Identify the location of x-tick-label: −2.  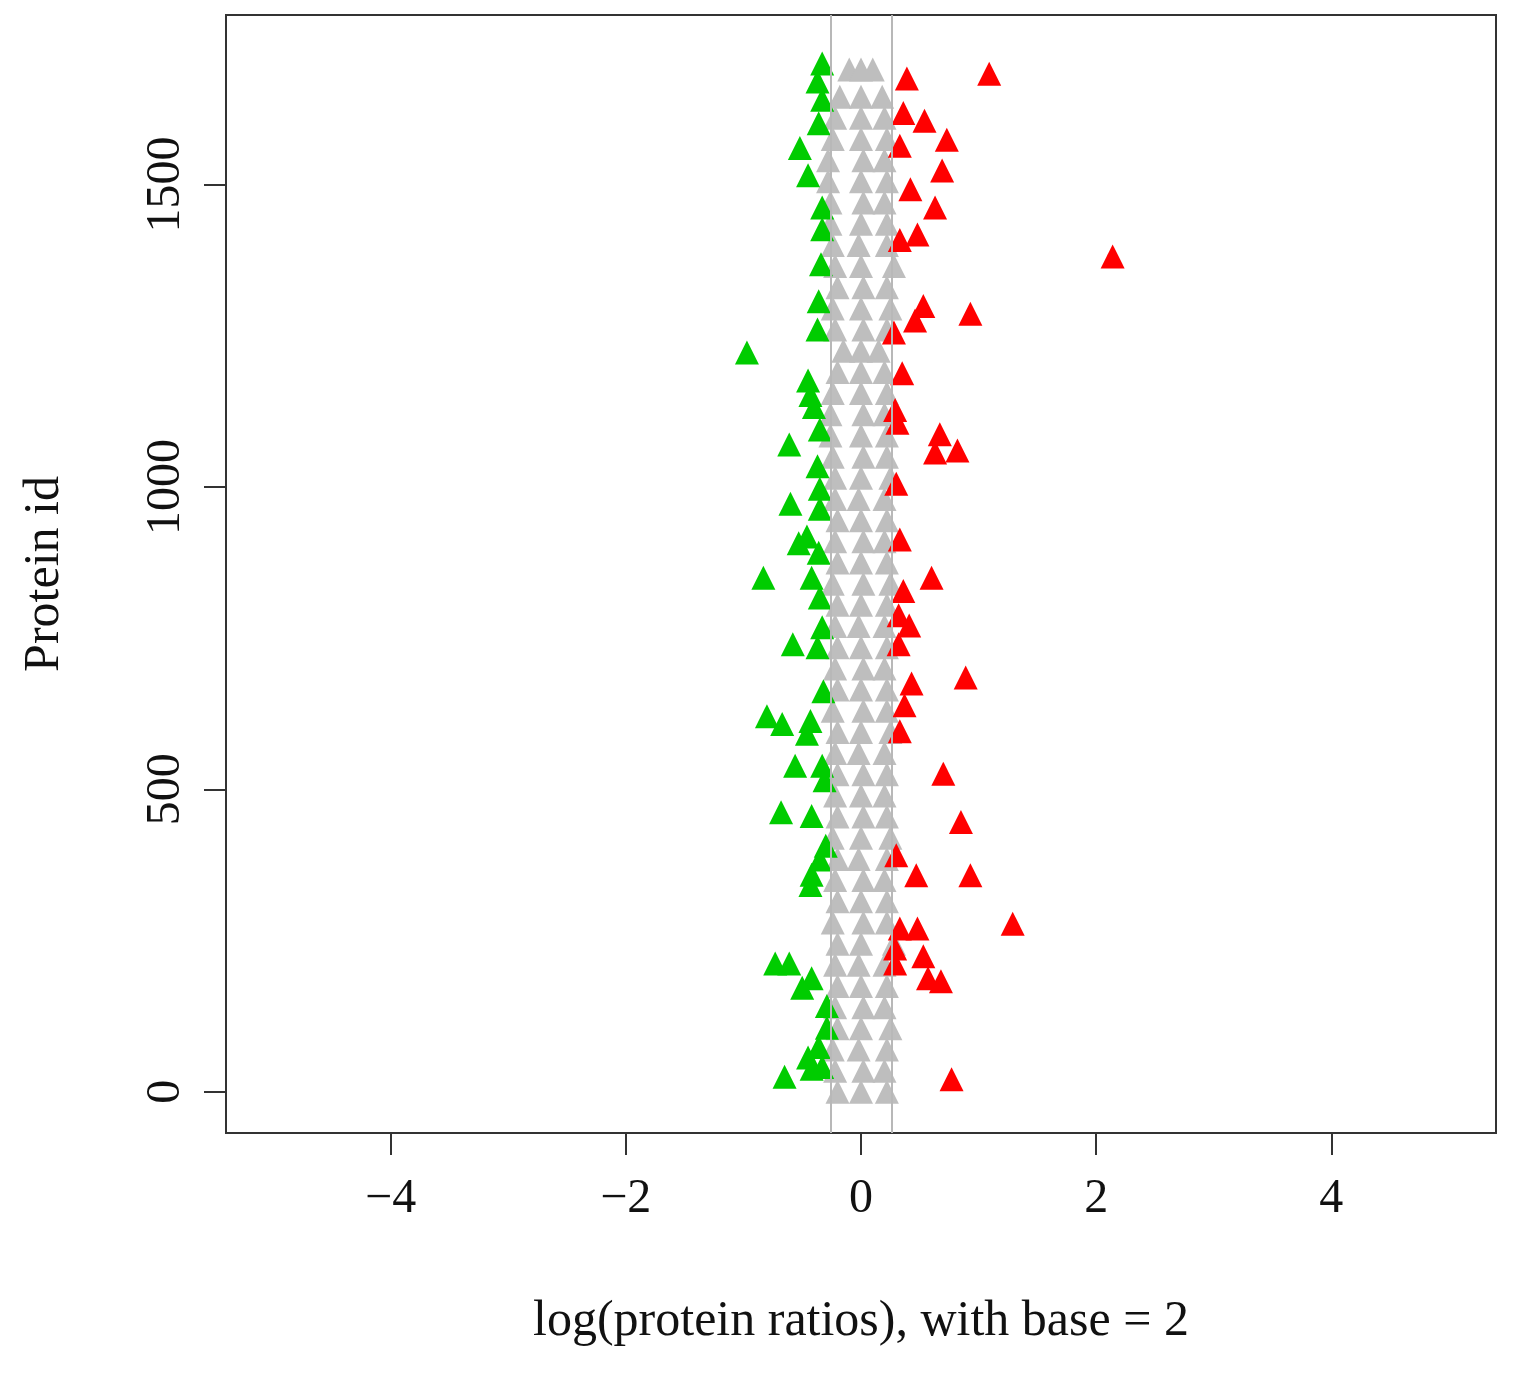
(626, 1195).